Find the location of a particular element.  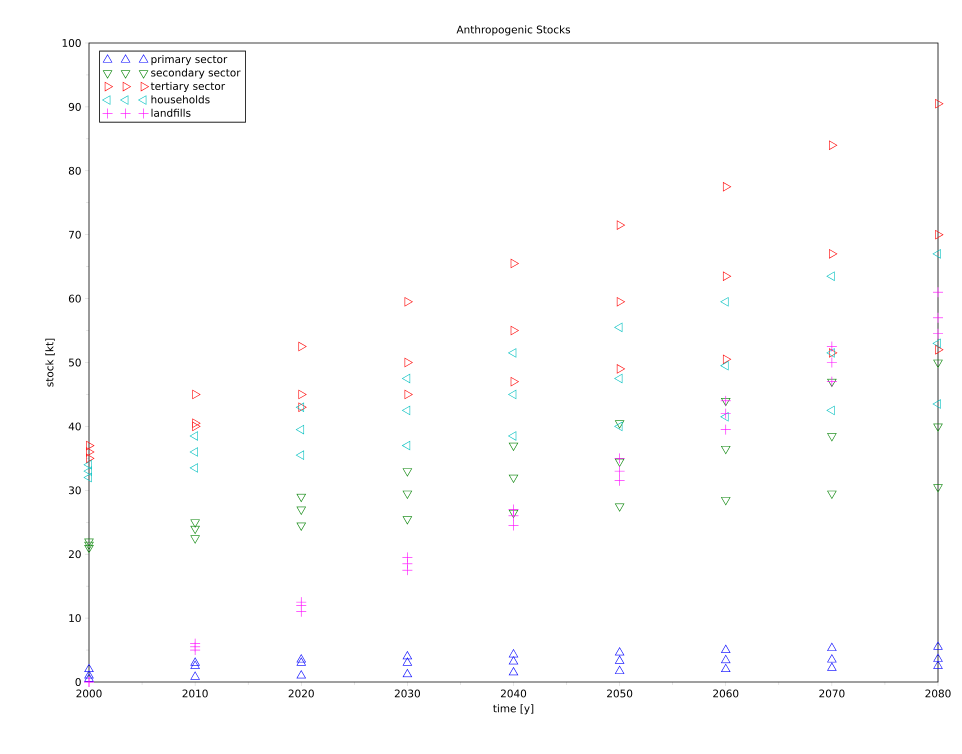

x-tick-label: 2070 is located at coordinates (831, 694).